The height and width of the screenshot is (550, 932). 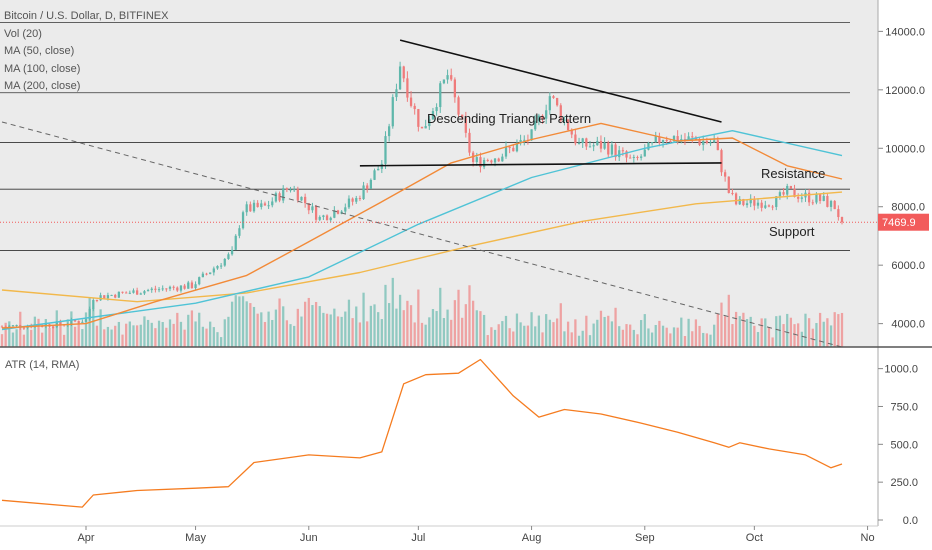 I want to click on atr-tick-label: 750.0, so click(x=904, y=407).